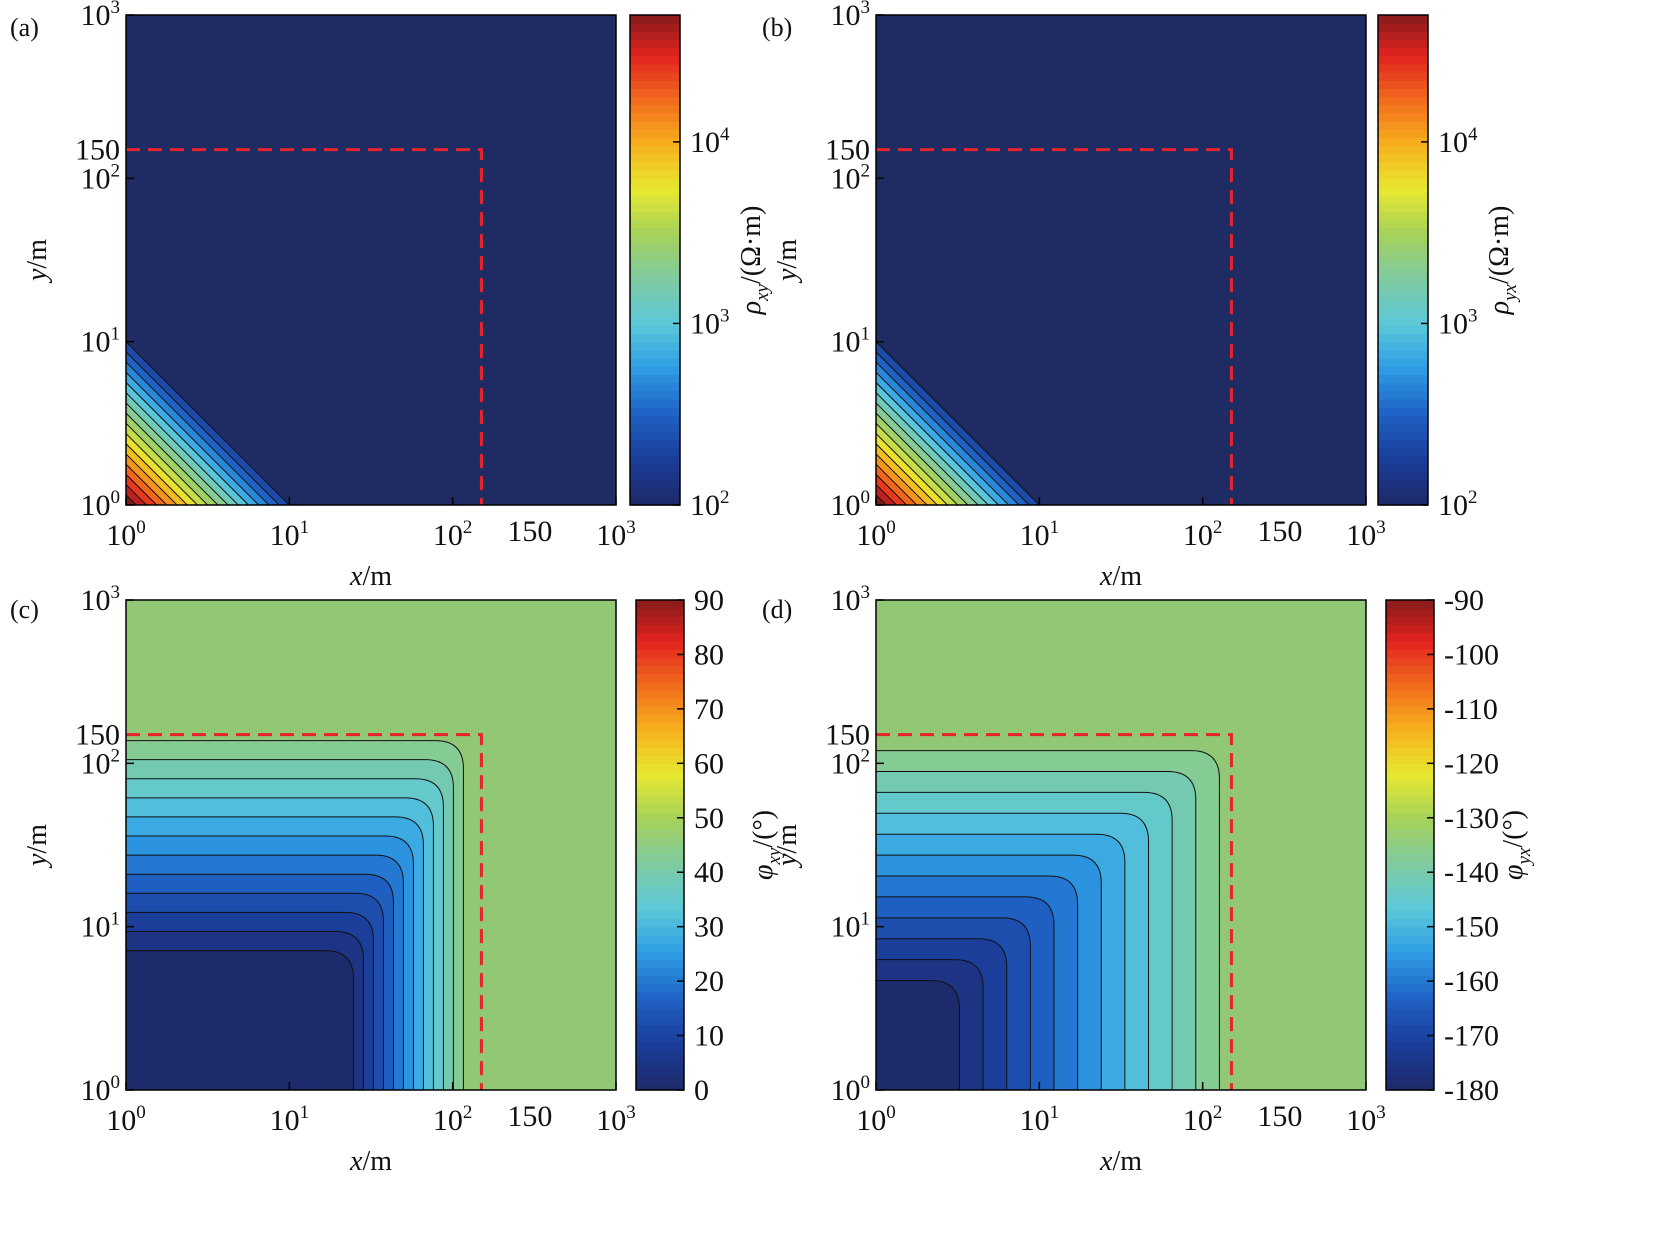 The width and height of the screenshot is (1654, 1243). What do you see at coordinates (1471, 927) in the screenshot?
I see `colorbar-tick-label: -150` at bounding box center [1471, 927].